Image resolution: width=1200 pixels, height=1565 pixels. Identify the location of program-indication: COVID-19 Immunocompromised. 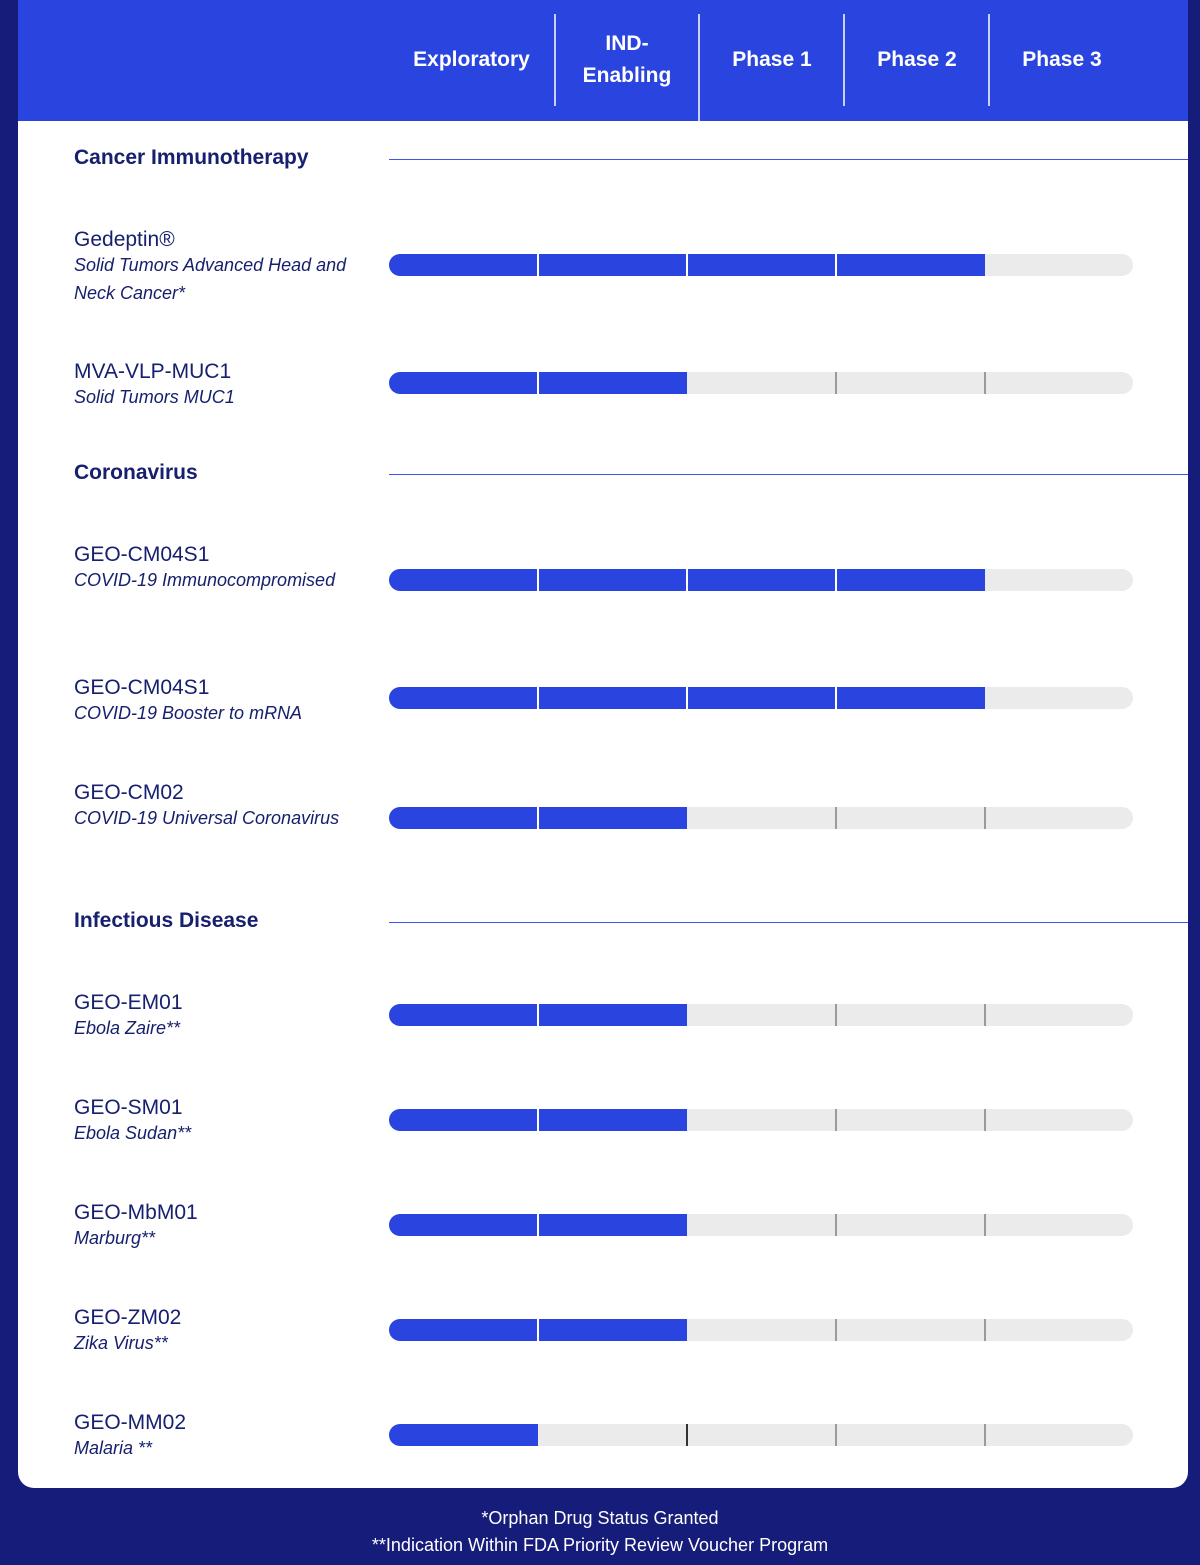
(205, 580).